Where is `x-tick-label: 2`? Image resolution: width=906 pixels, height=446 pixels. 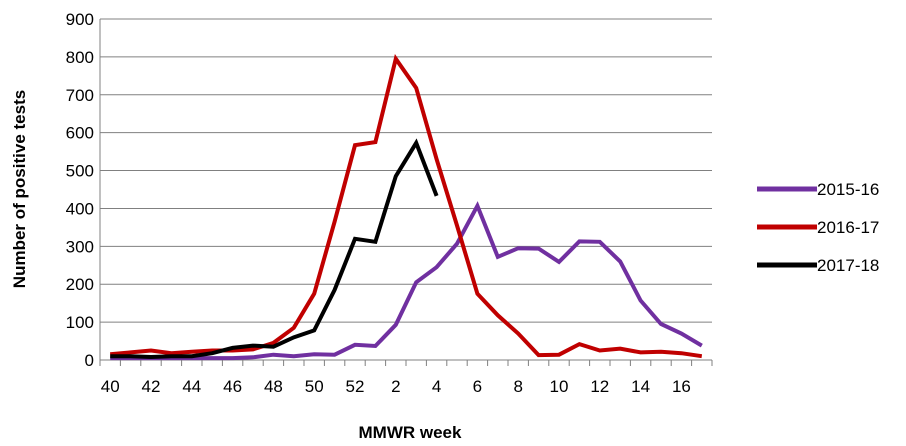 x-tick-label: 2 is located at coordinates (395, 386).